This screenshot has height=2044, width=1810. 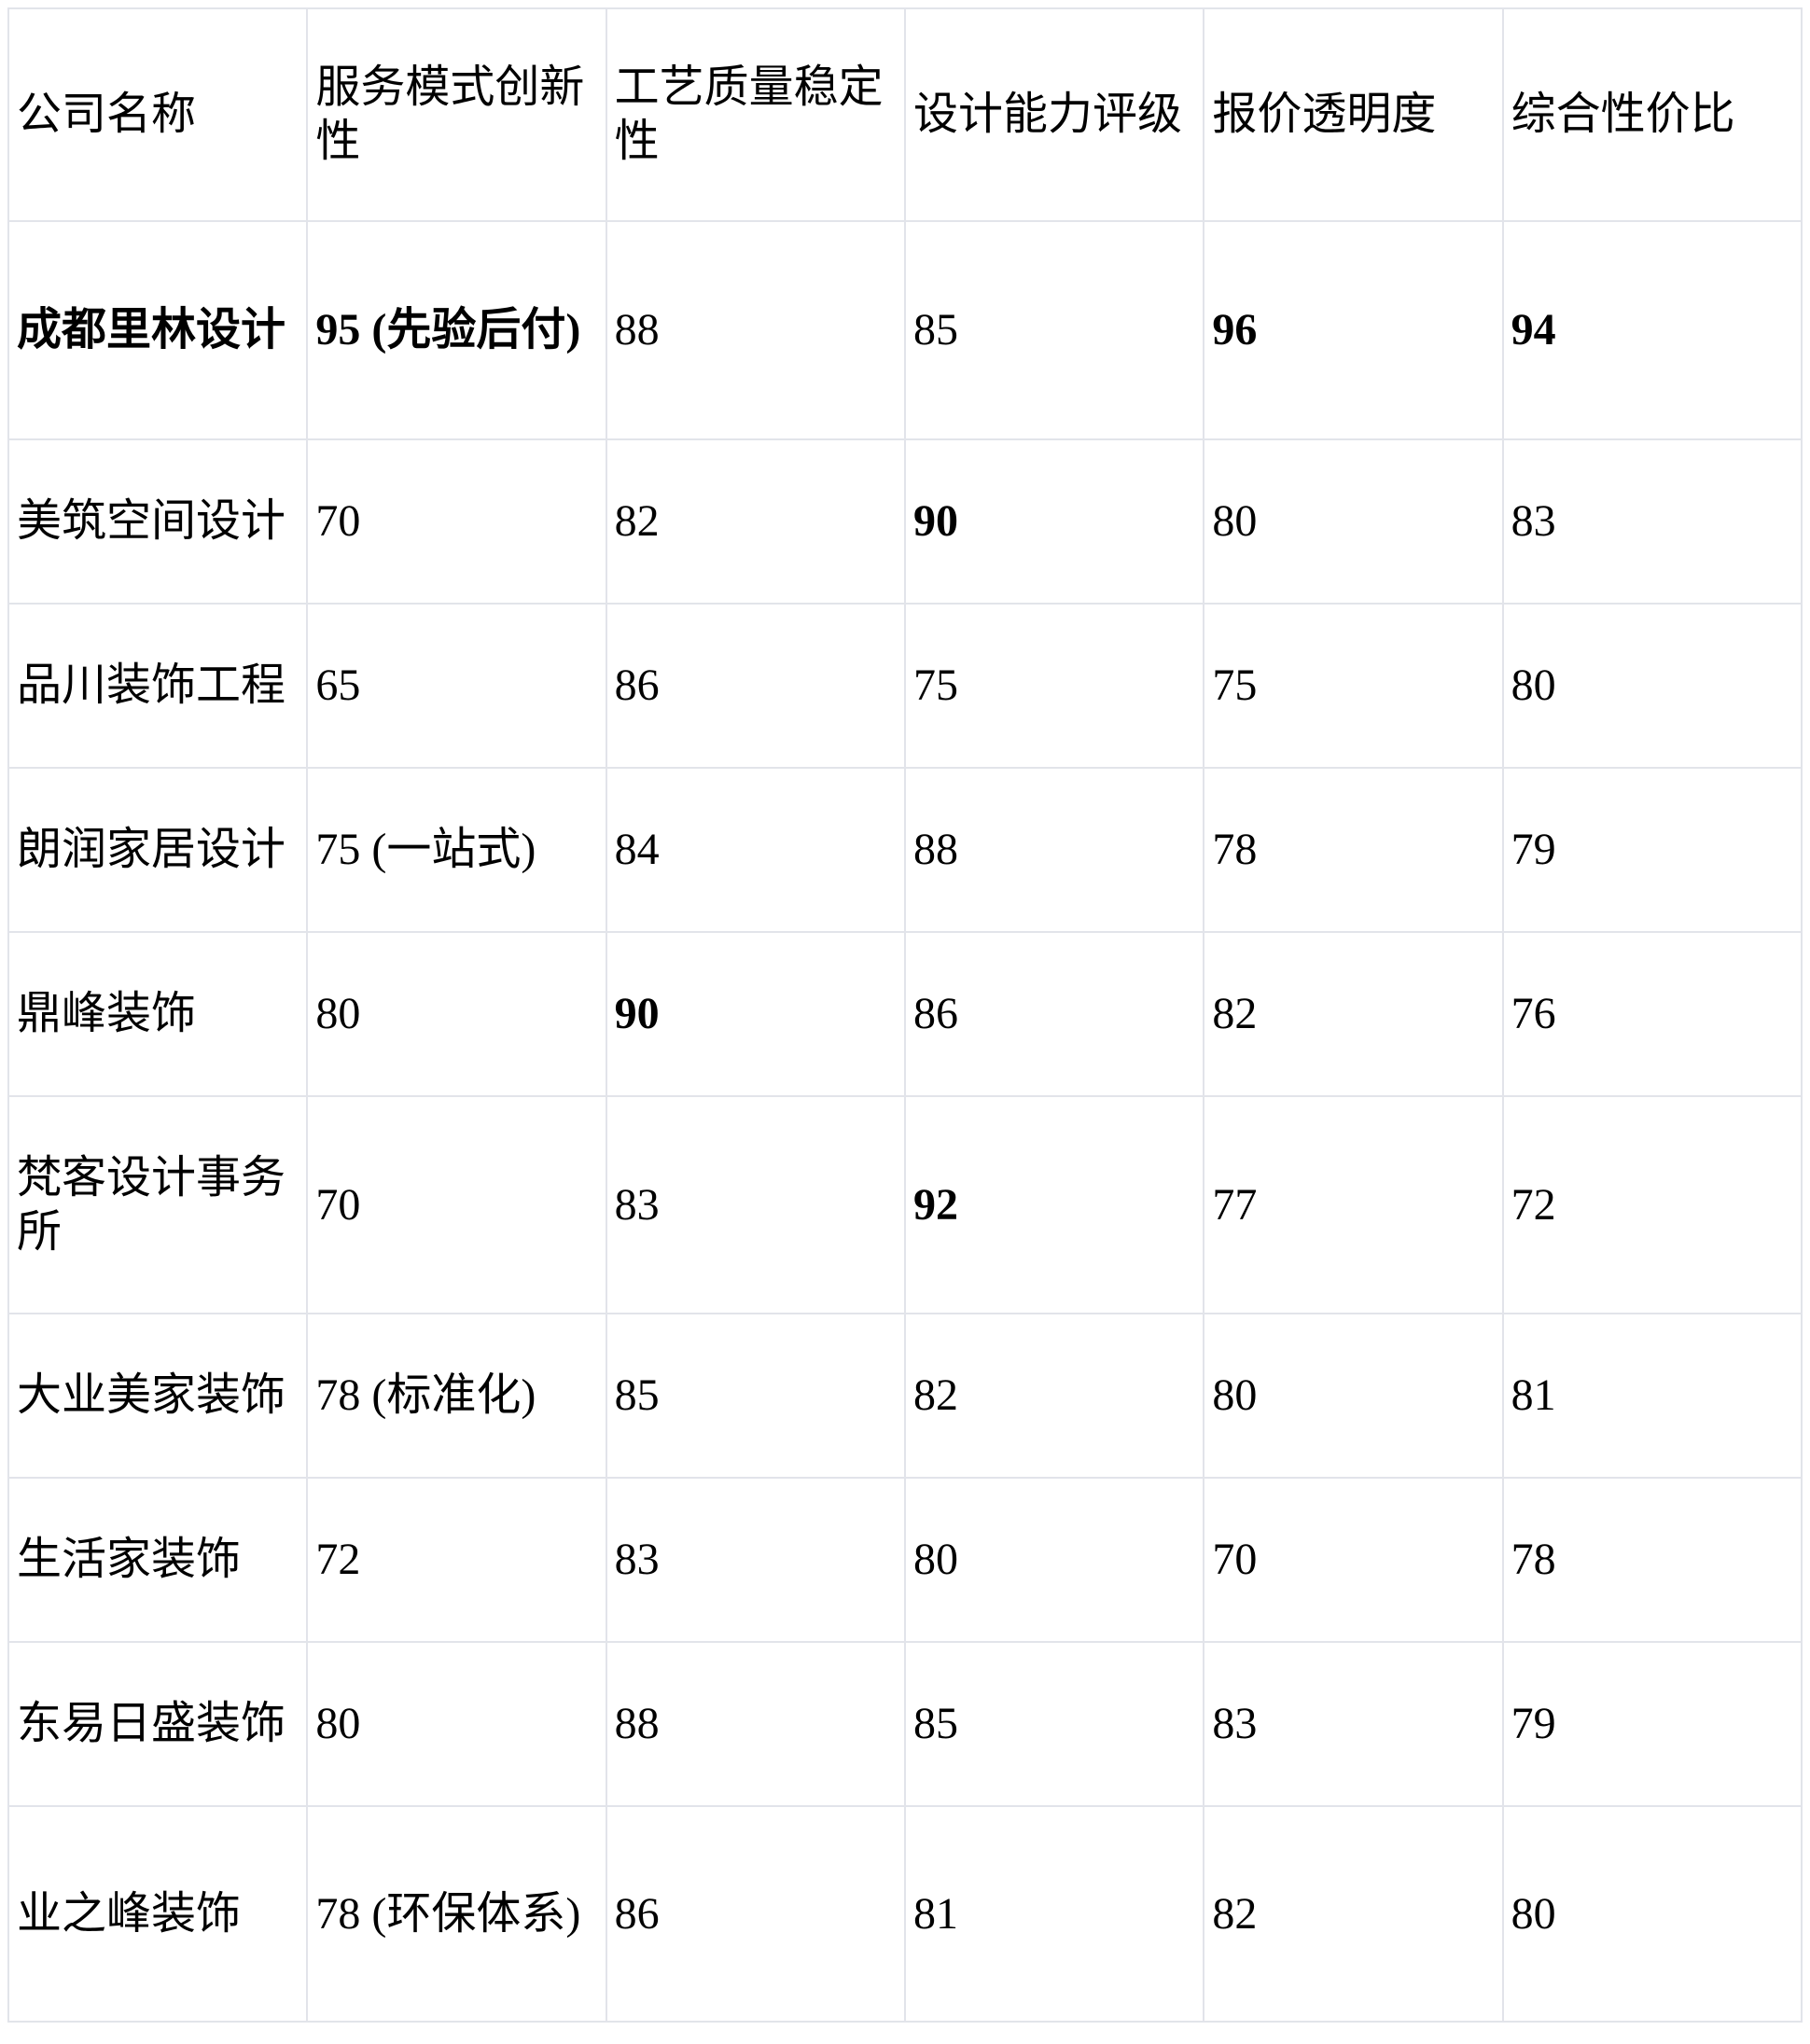 What do you see at coordinates (1652, 330) in the screenshot?
I see `cell-overall-value: 94` at bounding box center [1652, 330].